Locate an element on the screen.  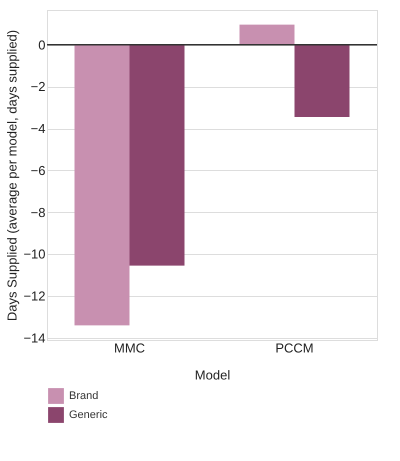
y-tick-label: −6 is located at coordinates (38, 170).